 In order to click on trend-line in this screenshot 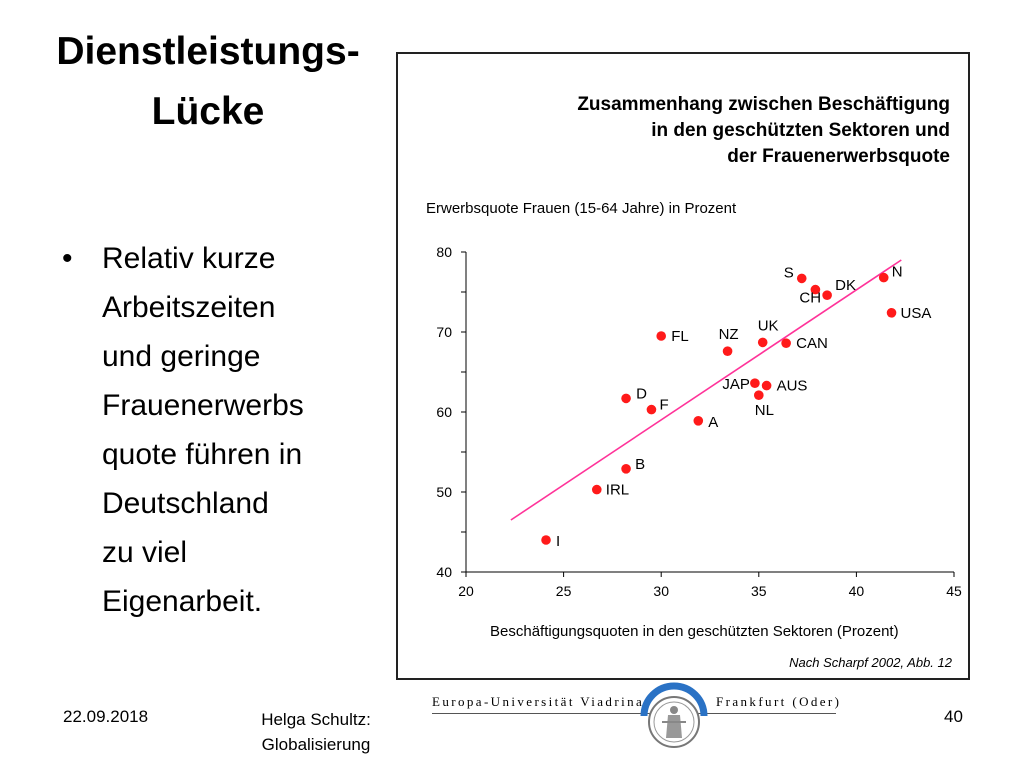, I will do `click(706, 390)`.